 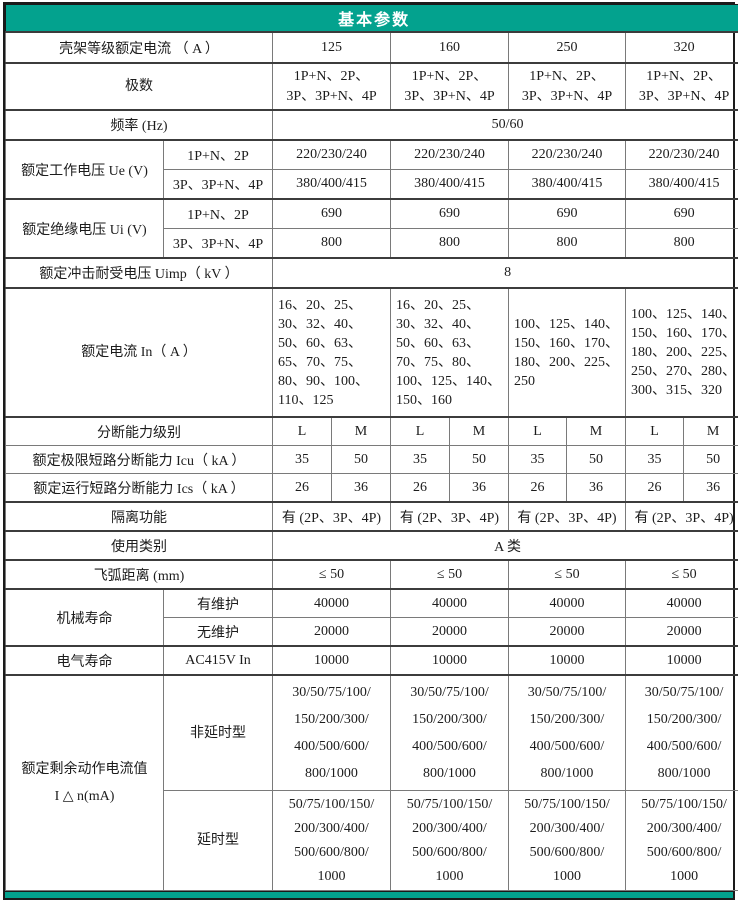 What do you see at coordinates (505, 273) in the screenshot?
I see `uimp-value: 8` at bounding box center [505, 273].